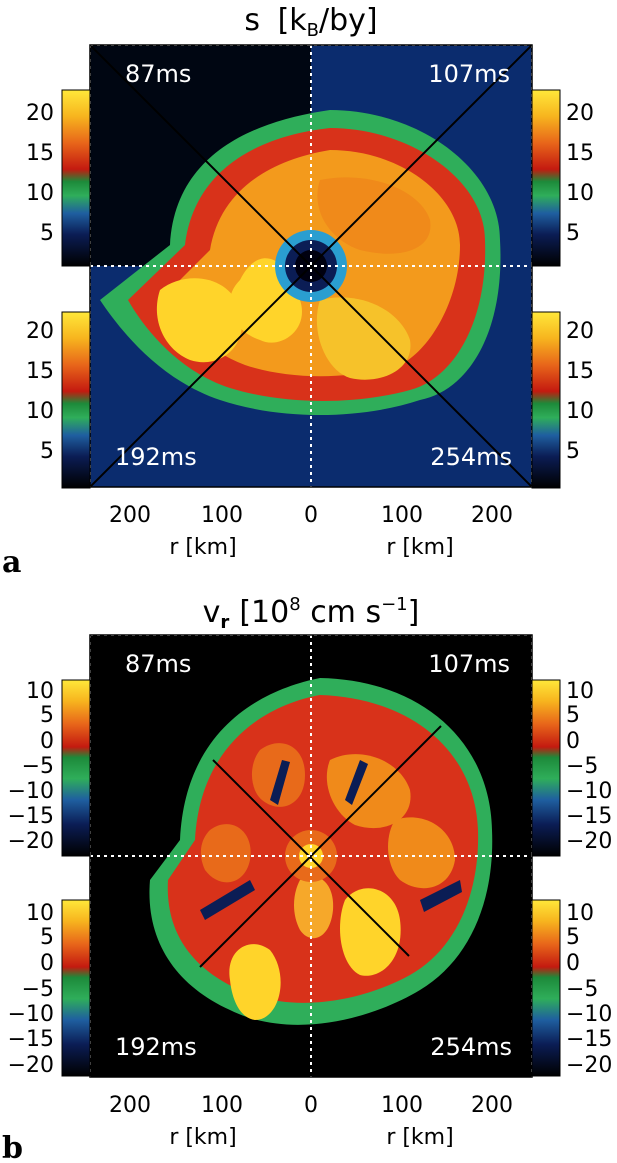 The image size is (617, 1163). Describe the element at coordinates (158, 74) in the screenshot. I see `time-label-87ms: 87ms` at that location.